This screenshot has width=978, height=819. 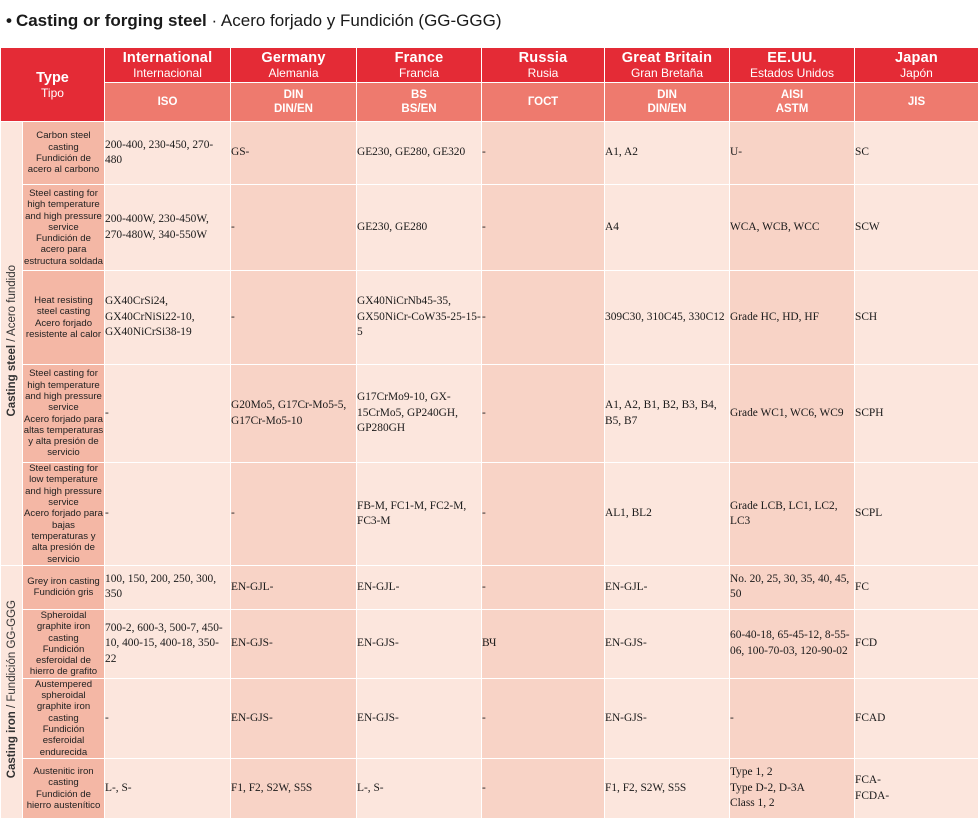 What do you see at coordinates (294, 414) in the screenshot?
I see `grade-cell: G20Mo5, G17Cr-Mo5-5, G17Cr-Mo5-10` at bounding box center [294, 414].